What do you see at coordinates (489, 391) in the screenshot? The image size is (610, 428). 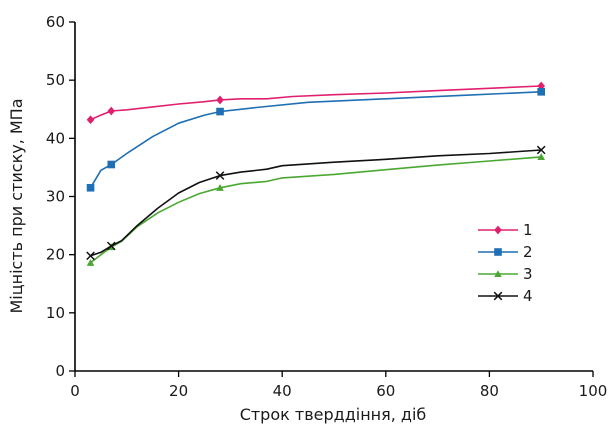 I see `x-tick-label: 80` at bounding box center [489, 391].